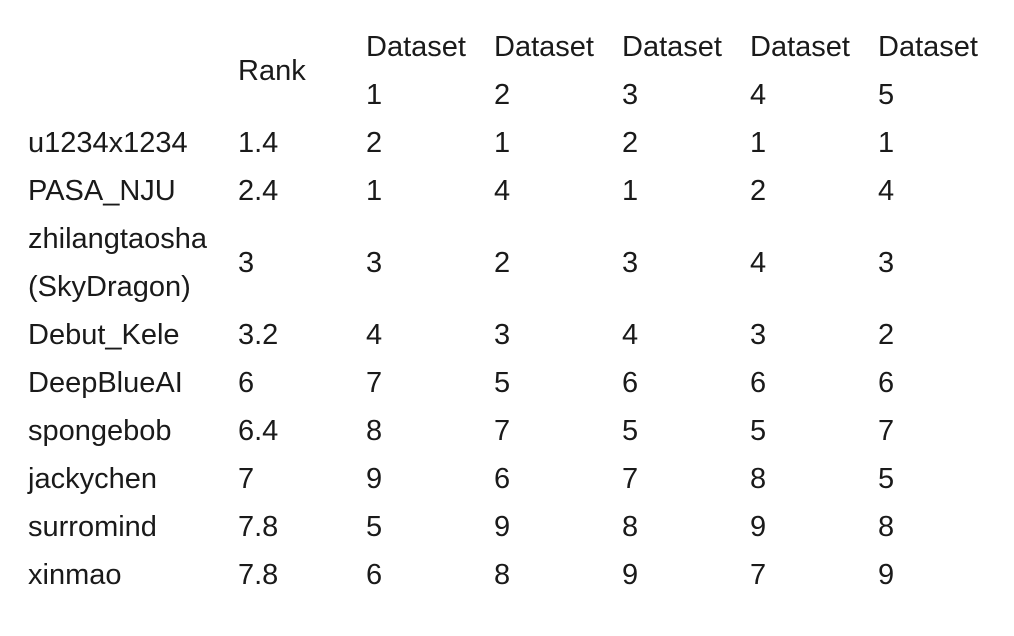 This screenshot has height=636, width=1014. I want to click on row-9-d5: 9, so click(886, 575).